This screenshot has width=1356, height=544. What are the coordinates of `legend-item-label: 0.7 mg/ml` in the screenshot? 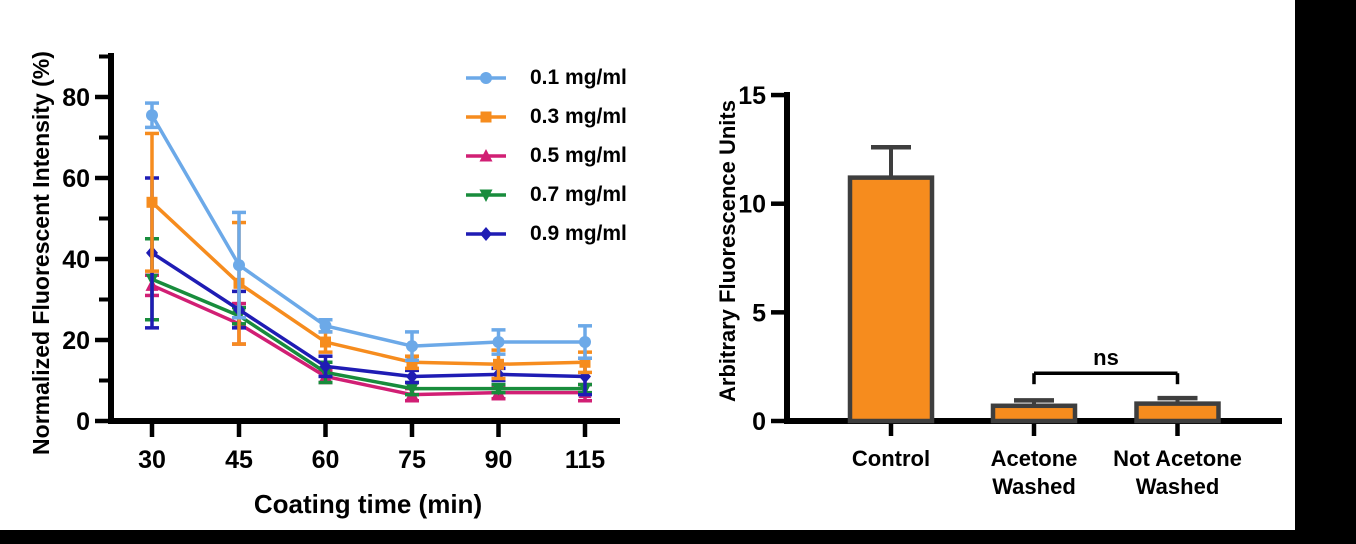 It's located at (578, 194).